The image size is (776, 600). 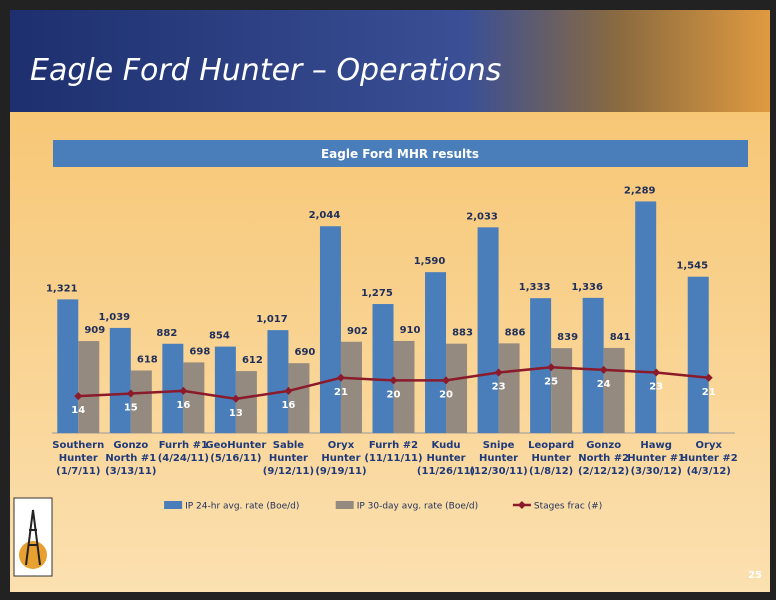 I want to click on data-label: 1,336, so click(x=587, y=287).